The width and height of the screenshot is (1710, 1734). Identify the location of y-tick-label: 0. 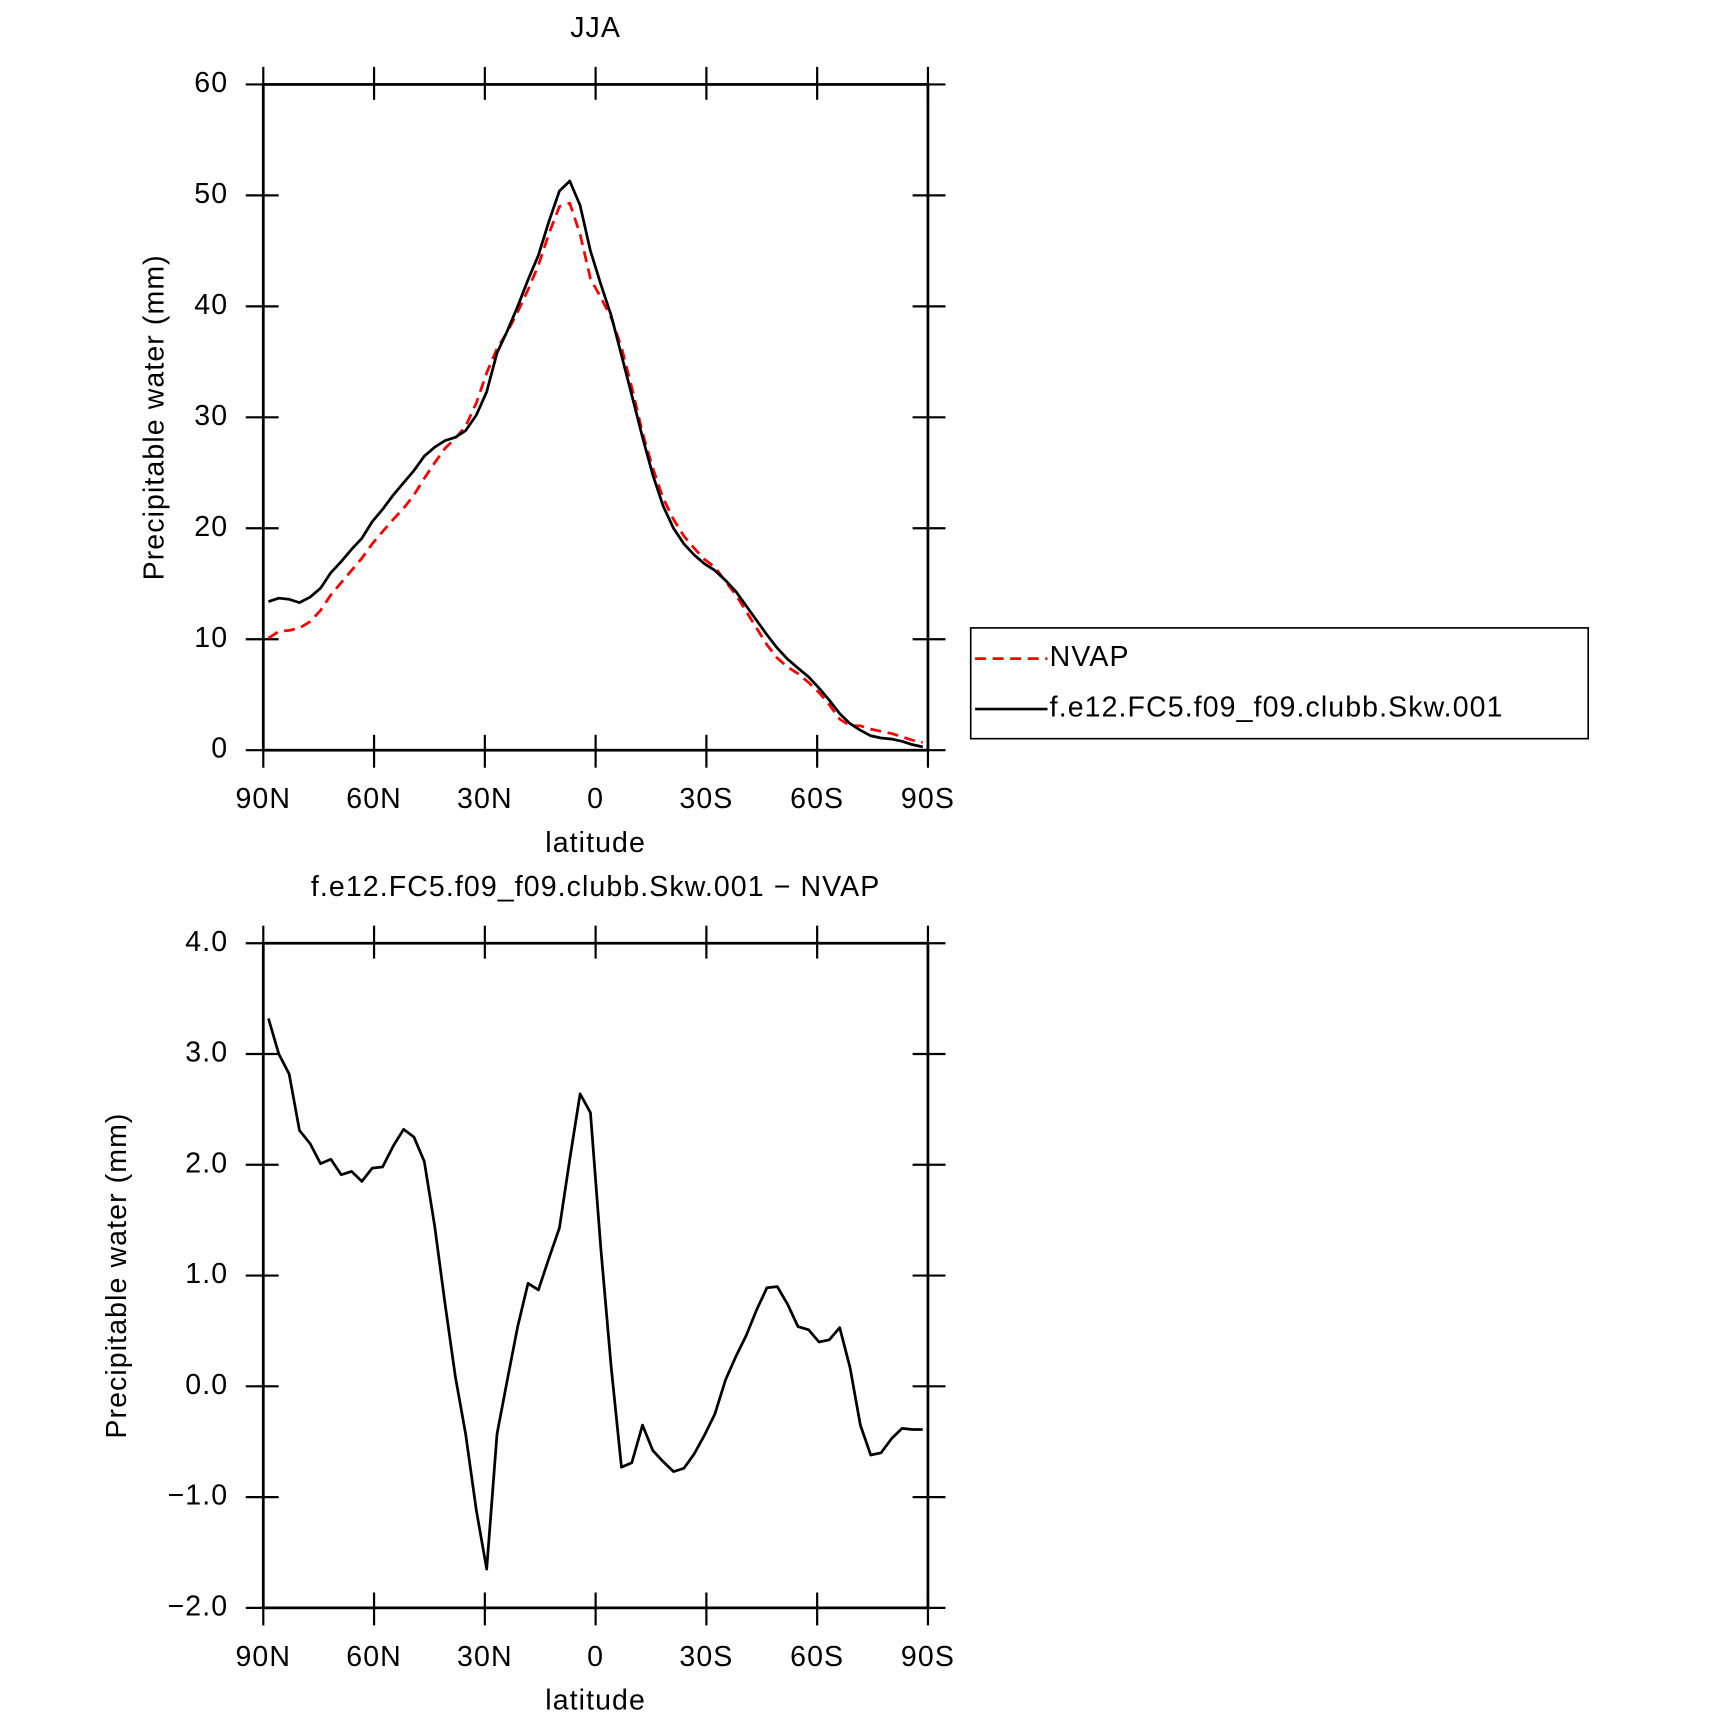
(219, 749).